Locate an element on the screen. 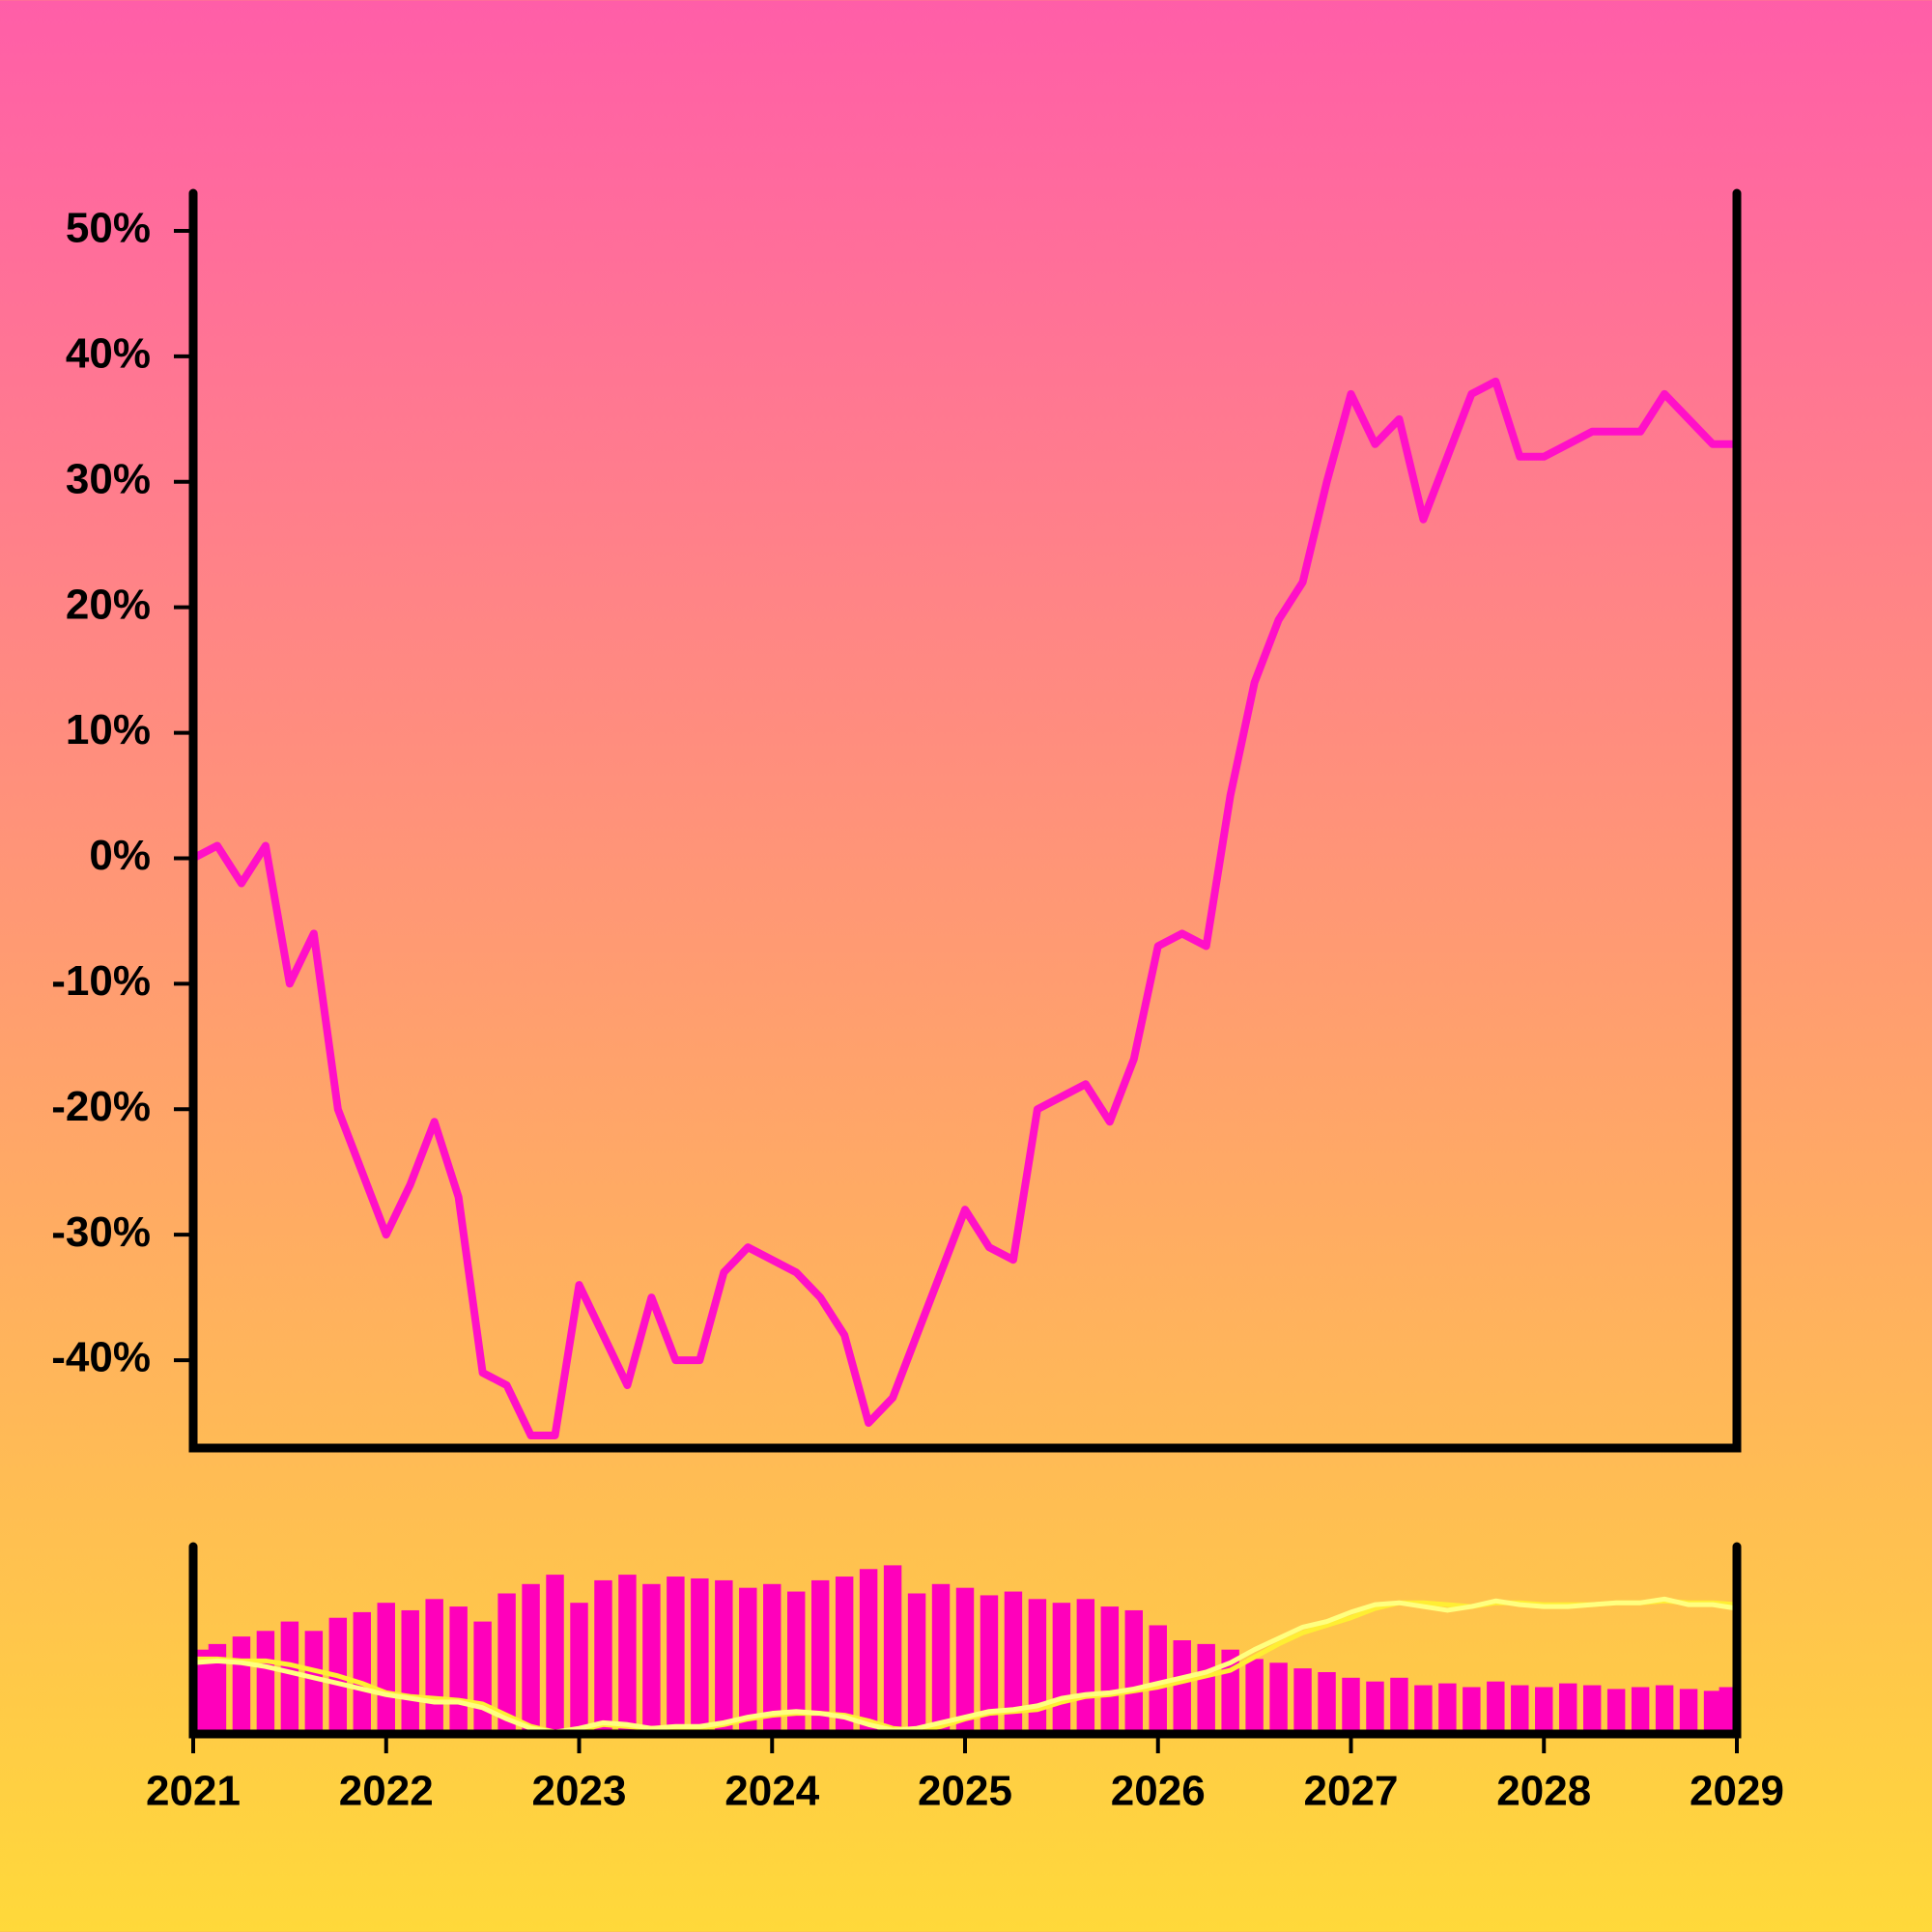 Image resolution: width=1932 pixels, height=1932 pixels. x-tick-label: 2021 is located at coordinates (193, 1791).